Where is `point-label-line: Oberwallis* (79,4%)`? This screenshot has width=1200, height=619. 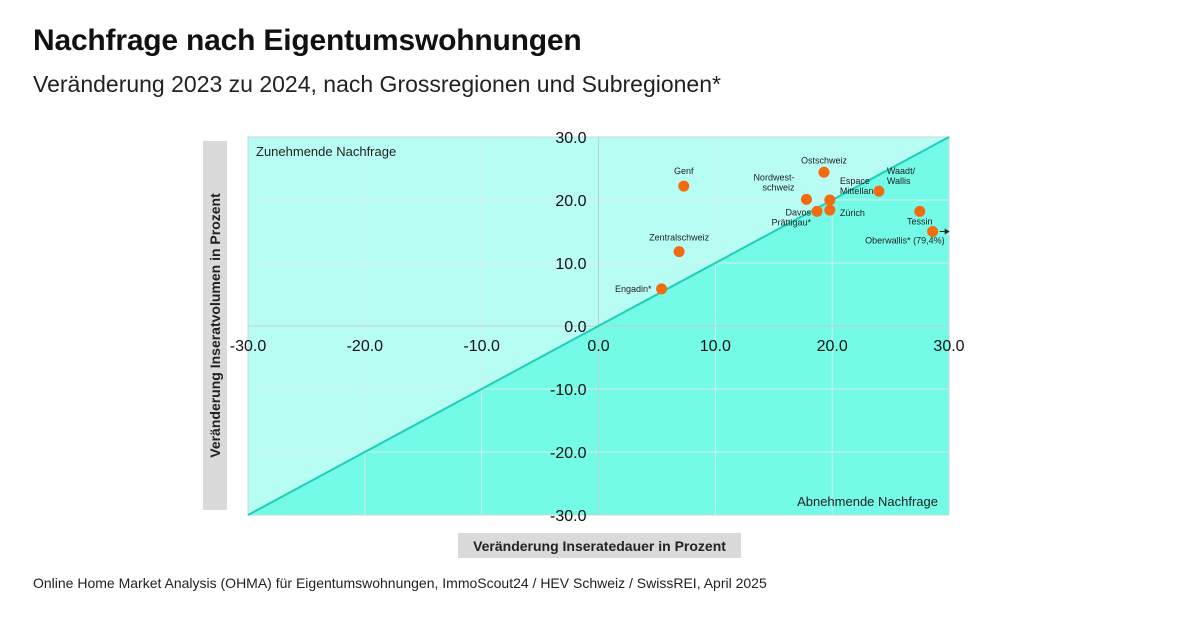
point-label-line: Oberwallis* (79,4%) is located at coordinates (905, 241).